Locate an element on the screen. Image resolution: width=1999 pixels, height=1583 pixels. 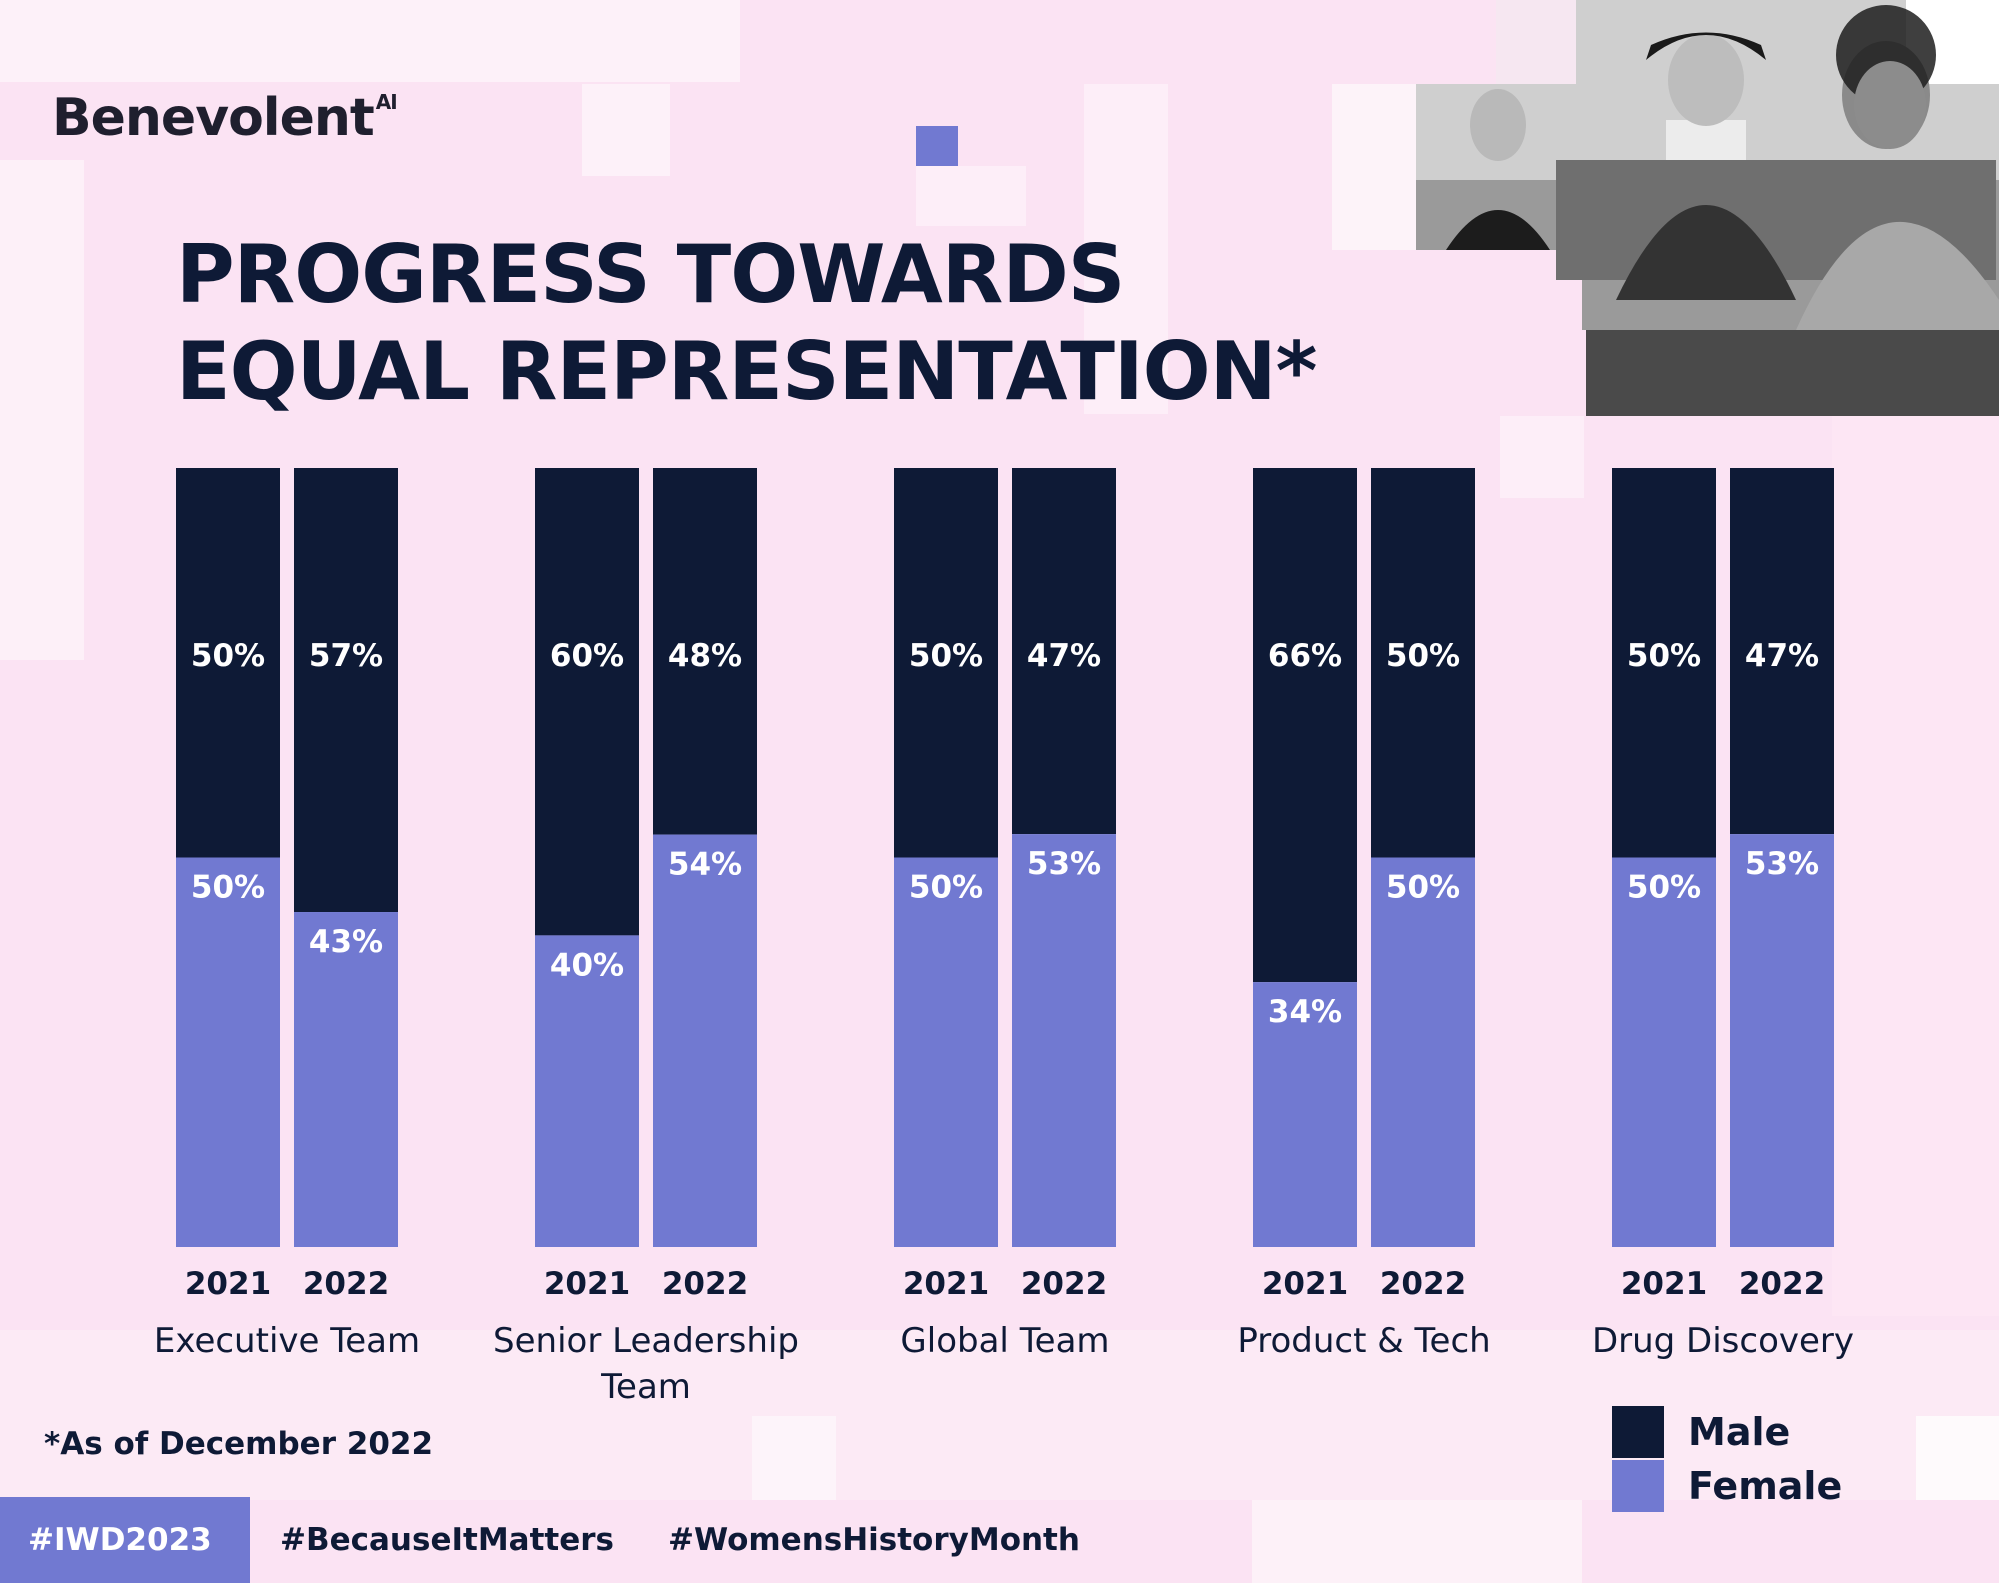
team-photo-icon is located at coordinates (1707, 208).